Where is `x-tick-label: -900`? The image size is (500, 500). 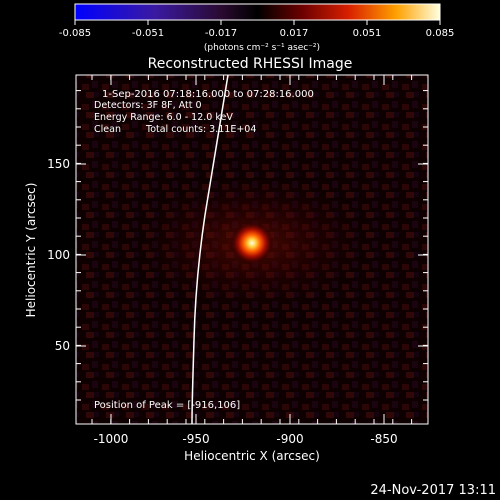
x-tick-label: -900 is located at coordinates (289, 439).